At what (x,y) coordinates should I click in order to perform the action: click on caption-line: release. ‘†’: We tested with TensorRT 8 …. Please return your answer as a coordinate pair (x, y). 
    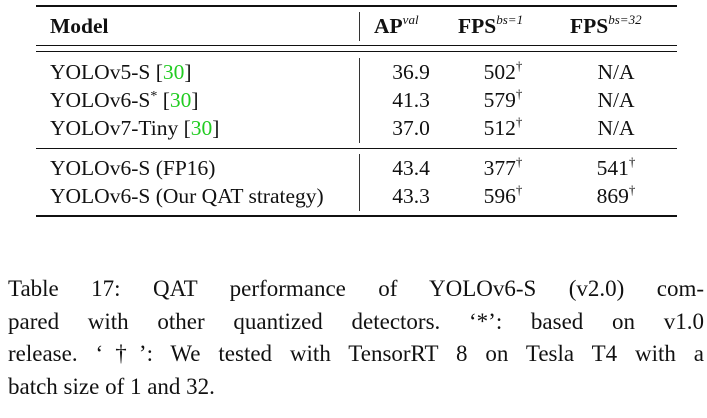
    Looking at the image, I should click on (356, 353).